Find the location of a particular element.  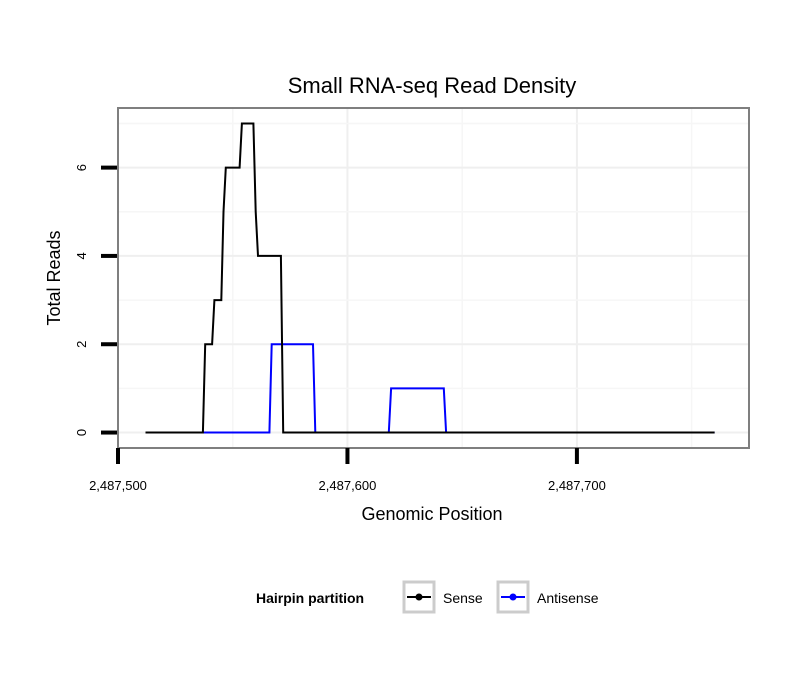

y-tick-label: 0 is located at coordinates (81, 432).